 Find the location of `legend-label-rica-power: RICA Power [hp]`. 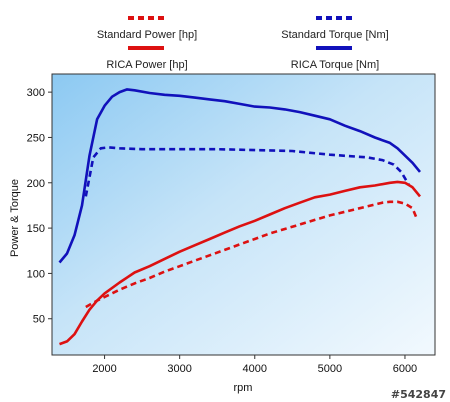

legend-label-rica-power: RICA Power [hp] is located at coordinates (146, 65).